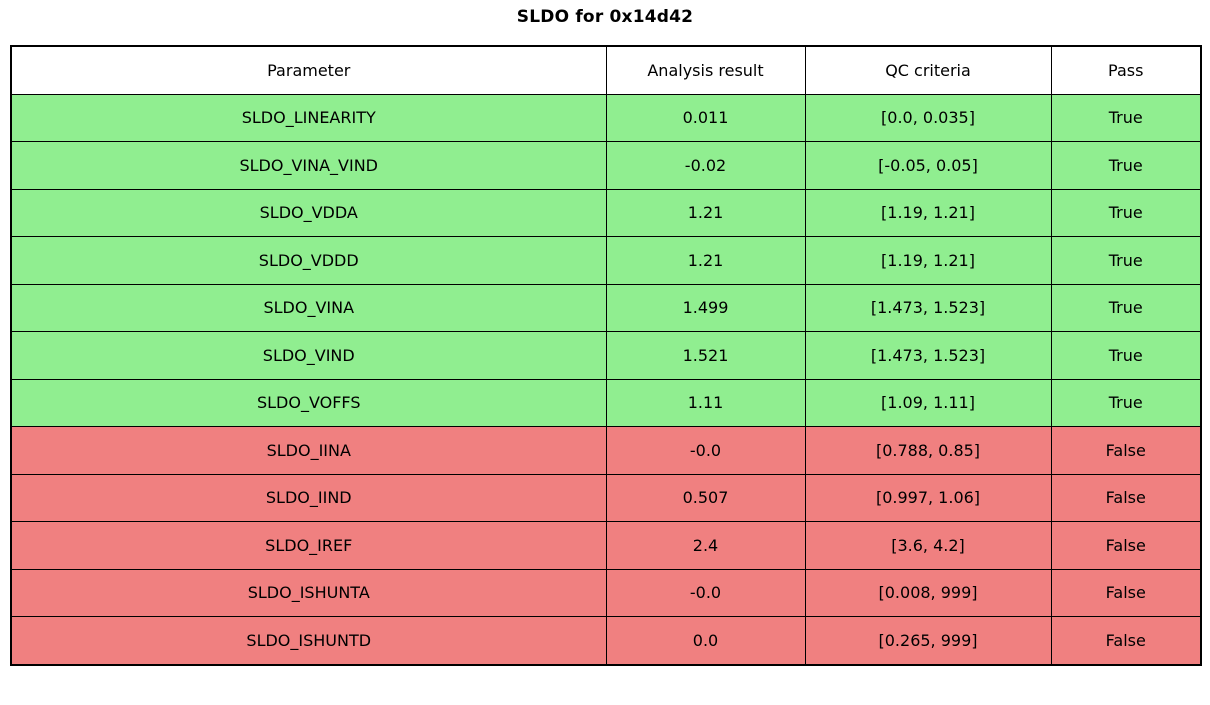  What do you see at coordinates (705, 355) in the screenshot?
I see `result-cell: 1.521` at bounding box center [705, 355].